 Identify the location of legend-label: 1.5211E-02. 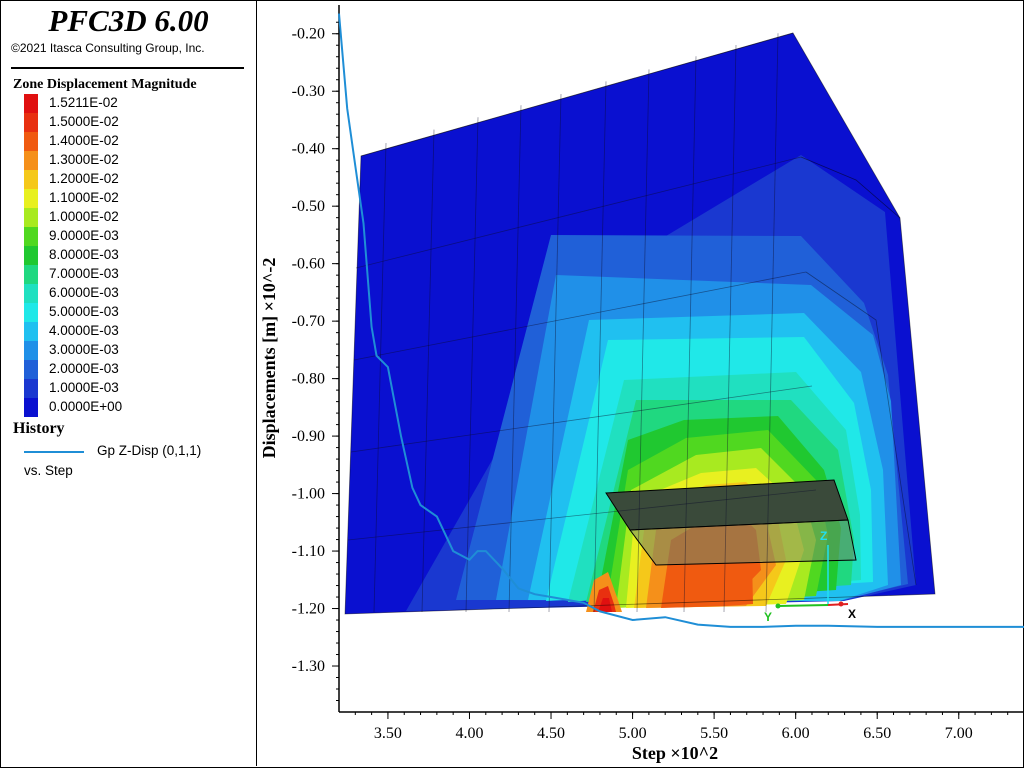
(83, 102).